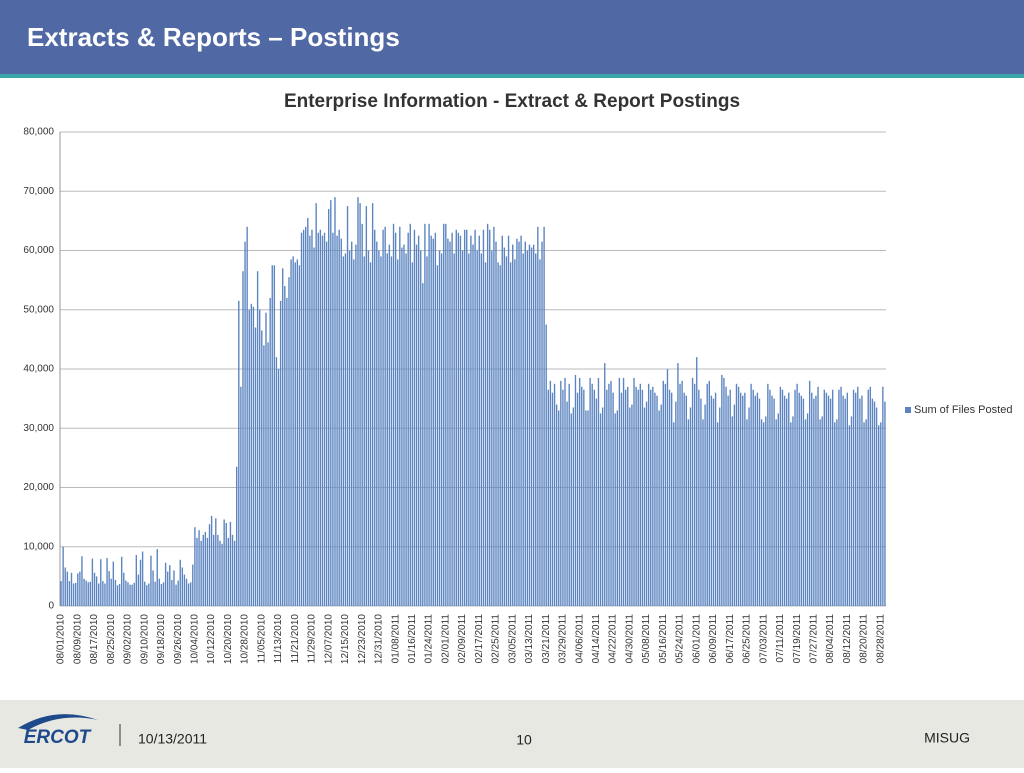  Describe the element at coordinates (58, 737) in the screenshot. I see `logo-text: ERCOT` at that location.